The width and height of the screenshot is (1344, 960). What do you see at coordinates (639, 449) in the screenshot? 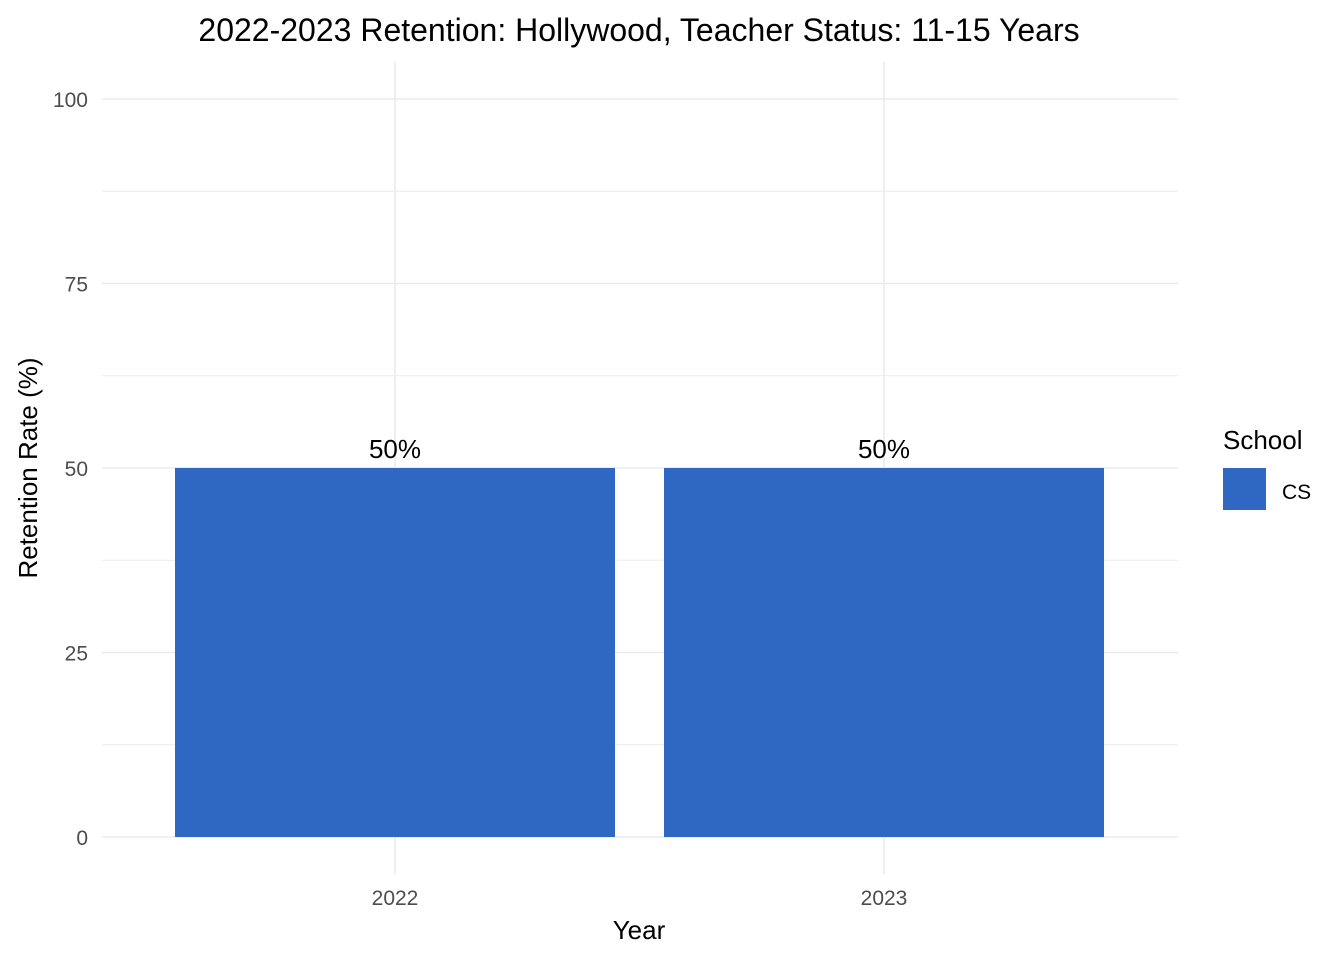
I see `data-labels: 50% 50%` at bounding box center [639, 449].